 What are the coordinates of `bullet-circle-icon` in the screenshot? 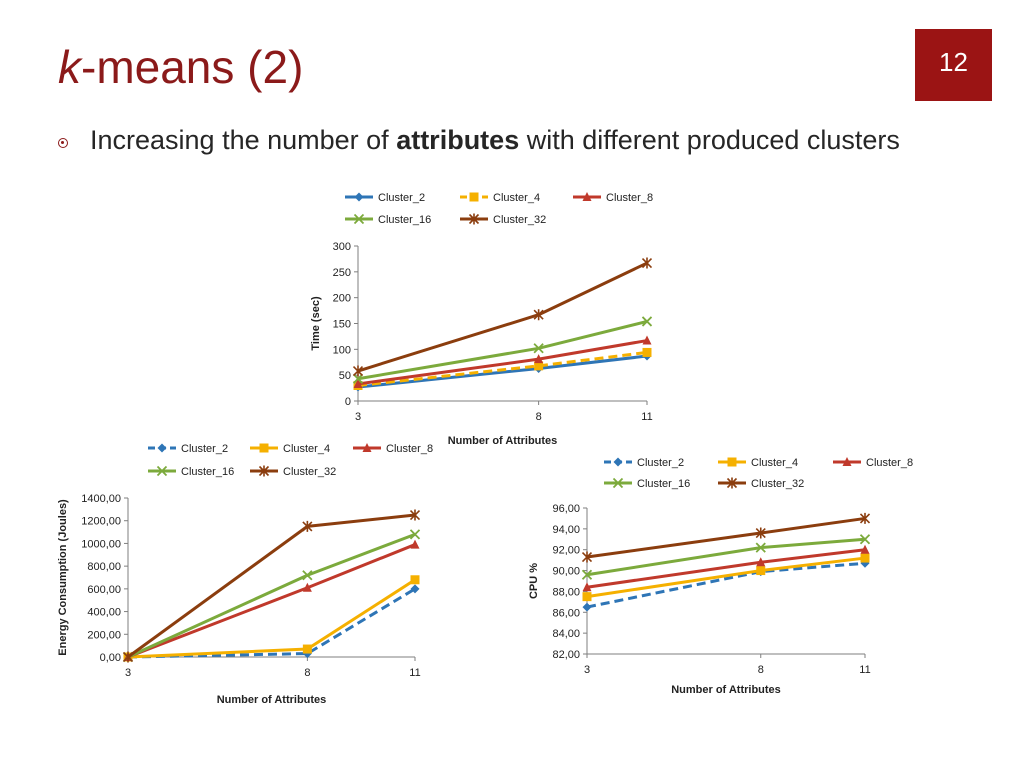 It's located at (63, 143).